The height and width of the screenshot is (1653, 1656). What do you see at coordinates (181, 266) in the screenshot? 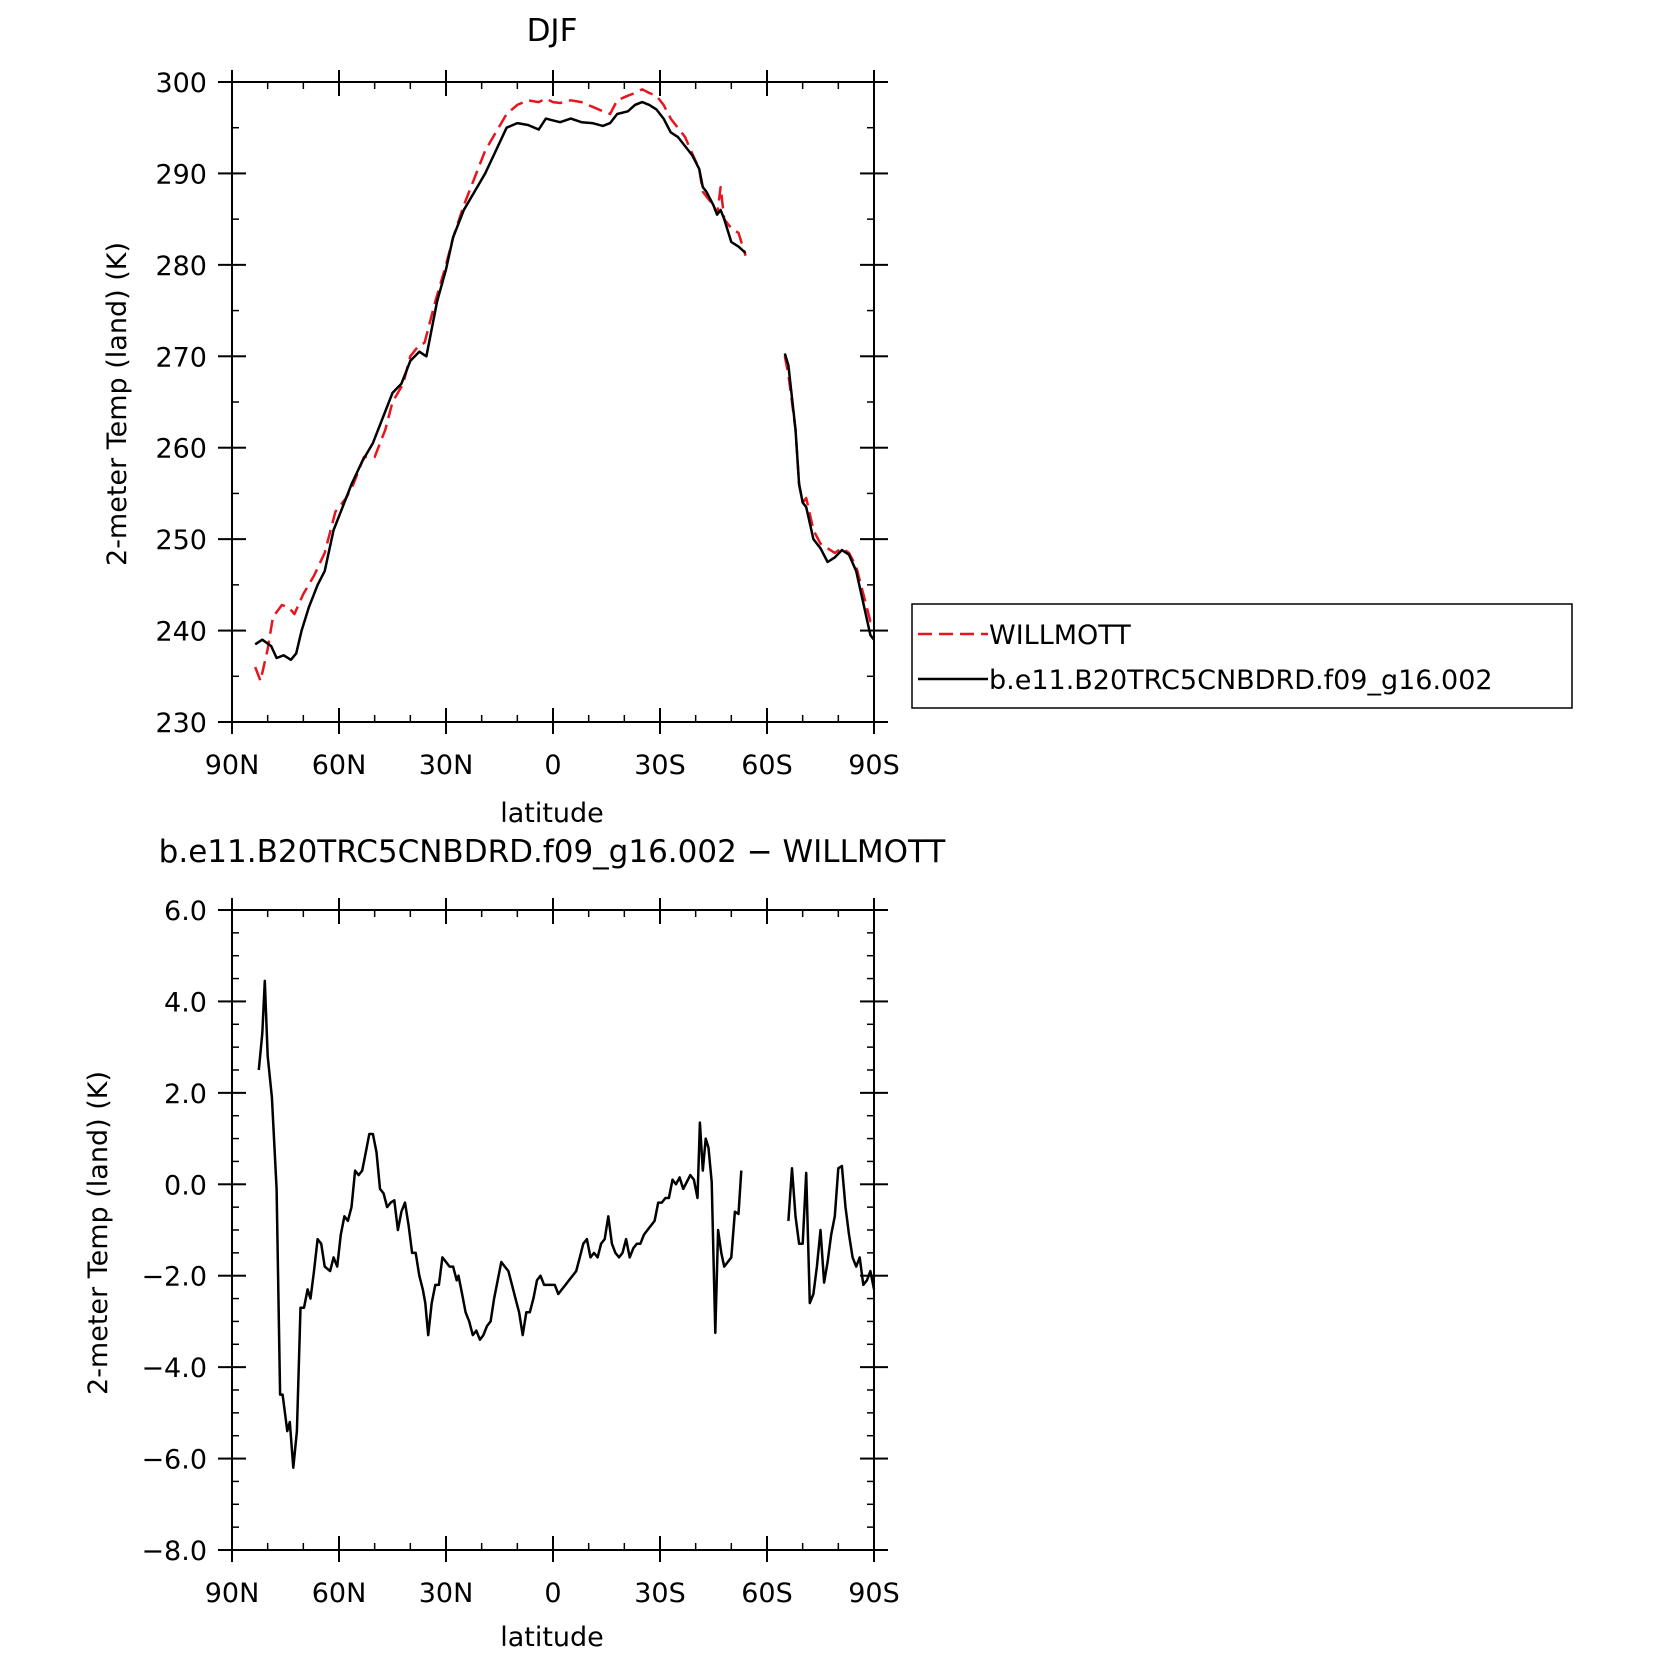
I see `y-tick-label: 280` at bounding box center [181, 266].